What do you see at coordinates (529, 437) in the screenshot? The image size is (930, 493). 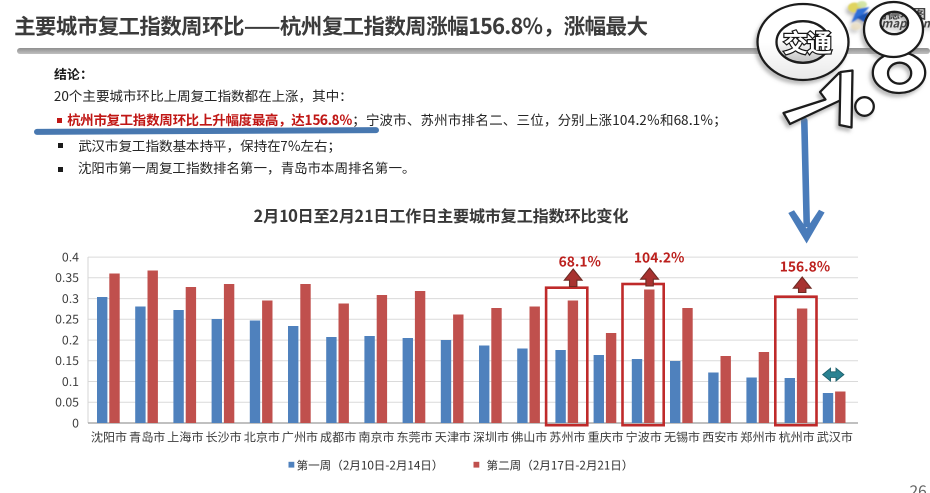 I see `svg-text: 佛山市` at bounding box center [529, 437].